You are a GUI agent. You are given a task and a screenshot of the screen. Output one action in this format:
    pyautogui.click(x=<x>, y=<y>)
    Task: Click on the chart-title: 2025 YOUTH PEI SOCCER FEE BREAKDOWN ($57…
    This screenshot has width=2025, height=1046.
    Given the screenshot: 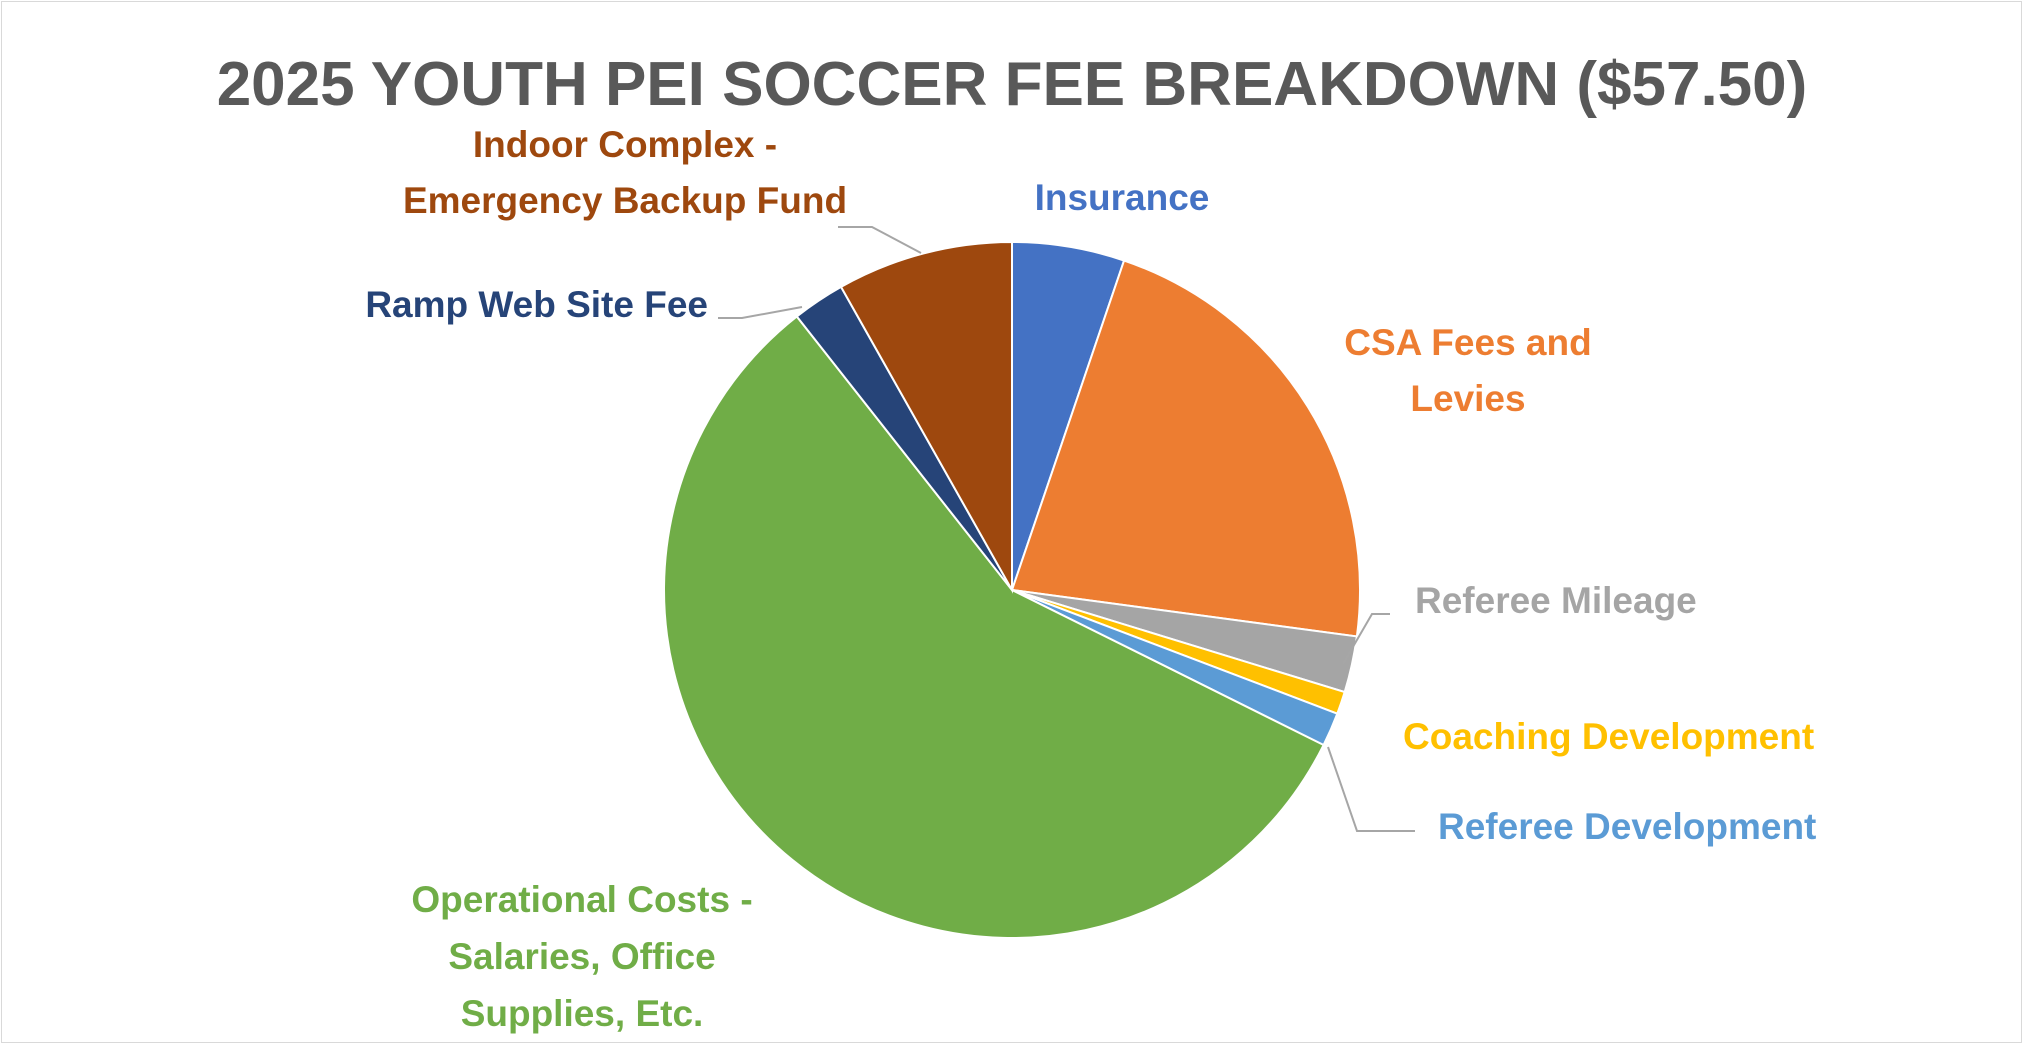 What is the action you would take?
    pyautogui.click(x=1012, y=84)
    